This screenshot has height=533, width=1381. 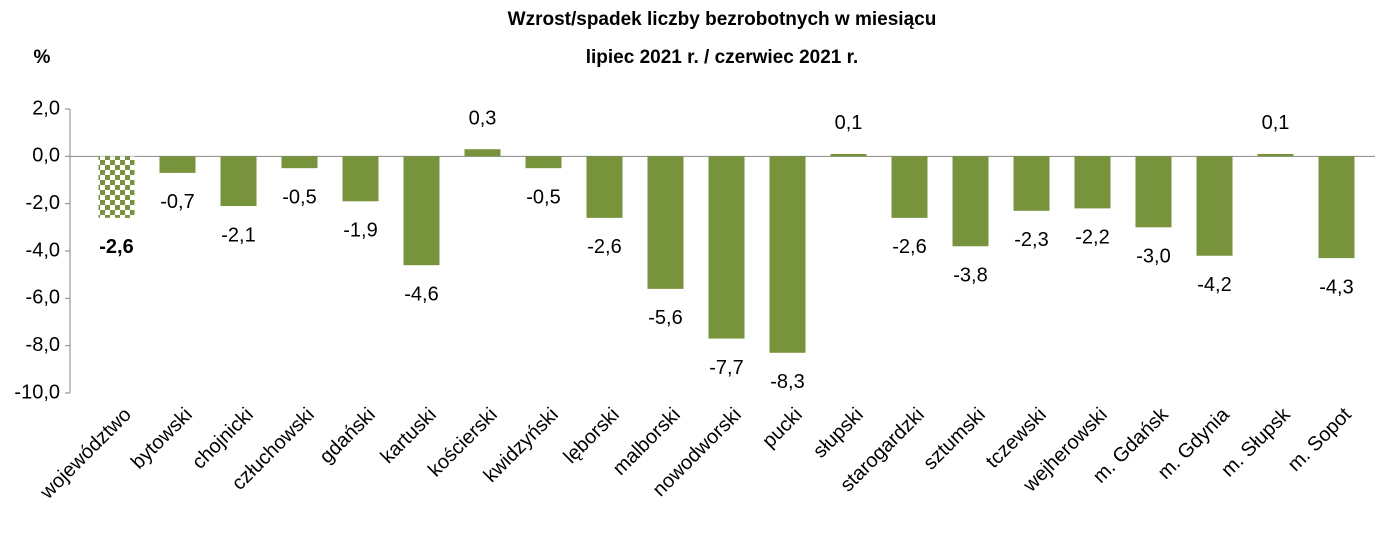 I want to click on data-label: -4,2, so click(x=1214, y=285).